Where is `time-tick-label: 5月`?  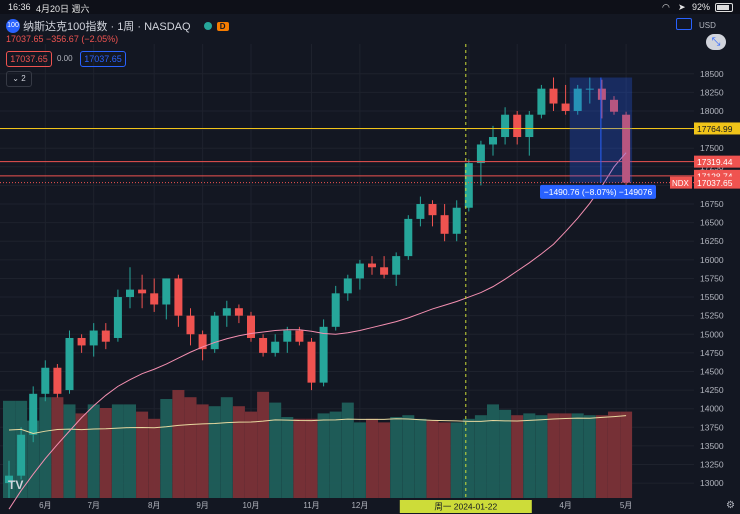
time-tick-label: 5月 is located at coordinates (626, 505).